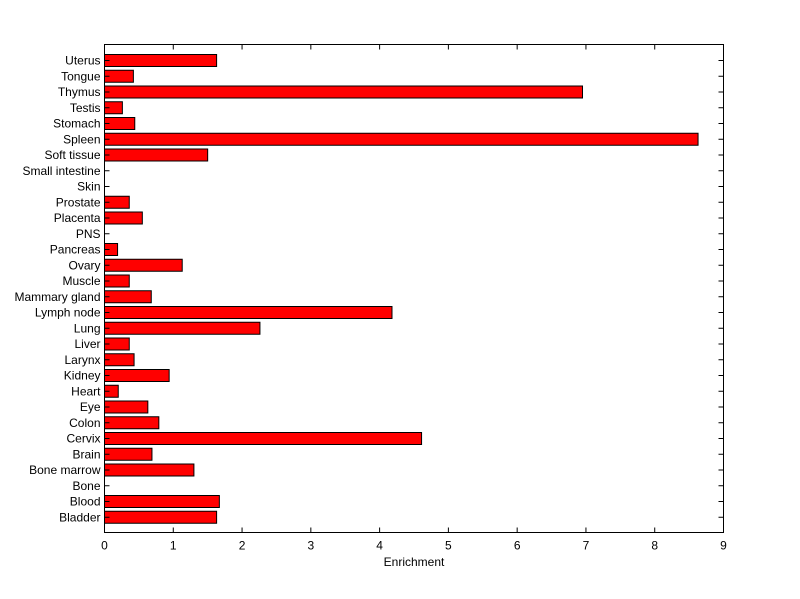 Image resolution: width=800 pixels, height=599 pixels. What do you see at coordinates (126, 407) in the screenshot?
I see `bar-eye` at bounding box center [126, 407].